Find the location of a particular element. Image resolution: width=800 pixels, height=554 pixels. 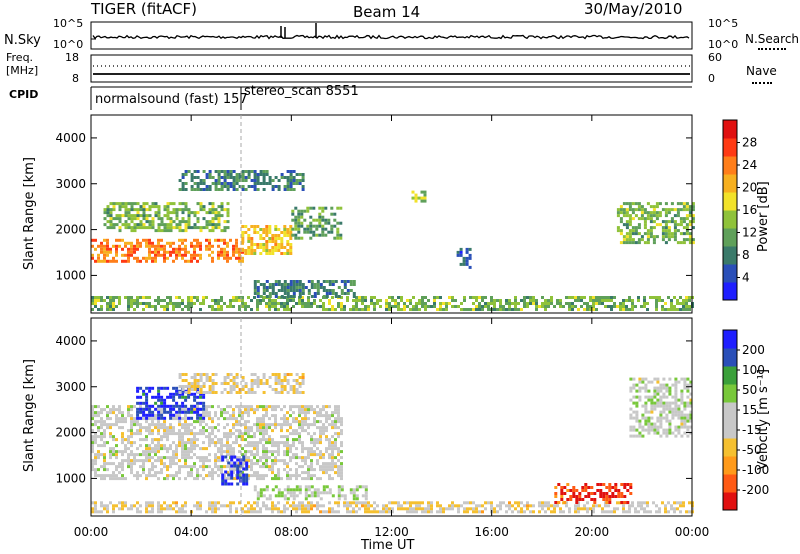

nsearch-tick-high: 10^5 is located at coordinates (723, 23).